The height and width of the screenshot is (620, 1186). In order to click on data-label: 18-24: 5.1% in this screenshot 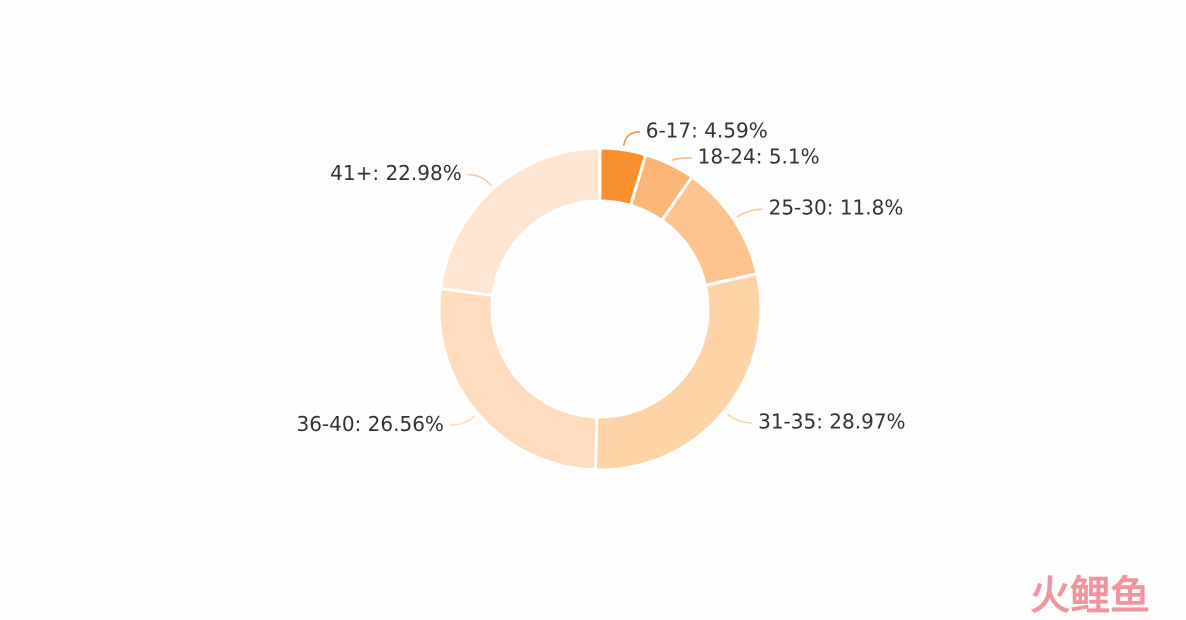, I will do `click(759, 156)`.